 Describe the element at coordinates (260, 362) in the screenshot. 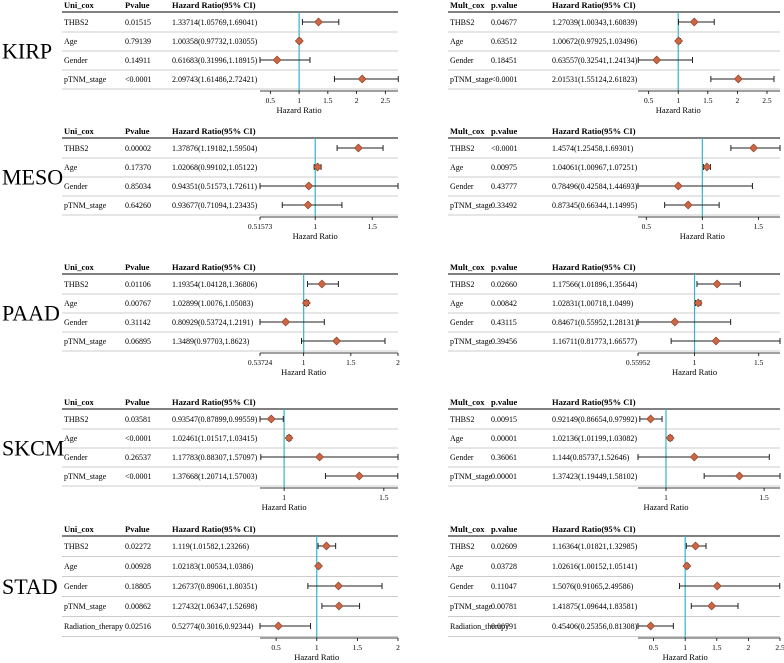

I see `x-tick-label: 0.53724` at that location.